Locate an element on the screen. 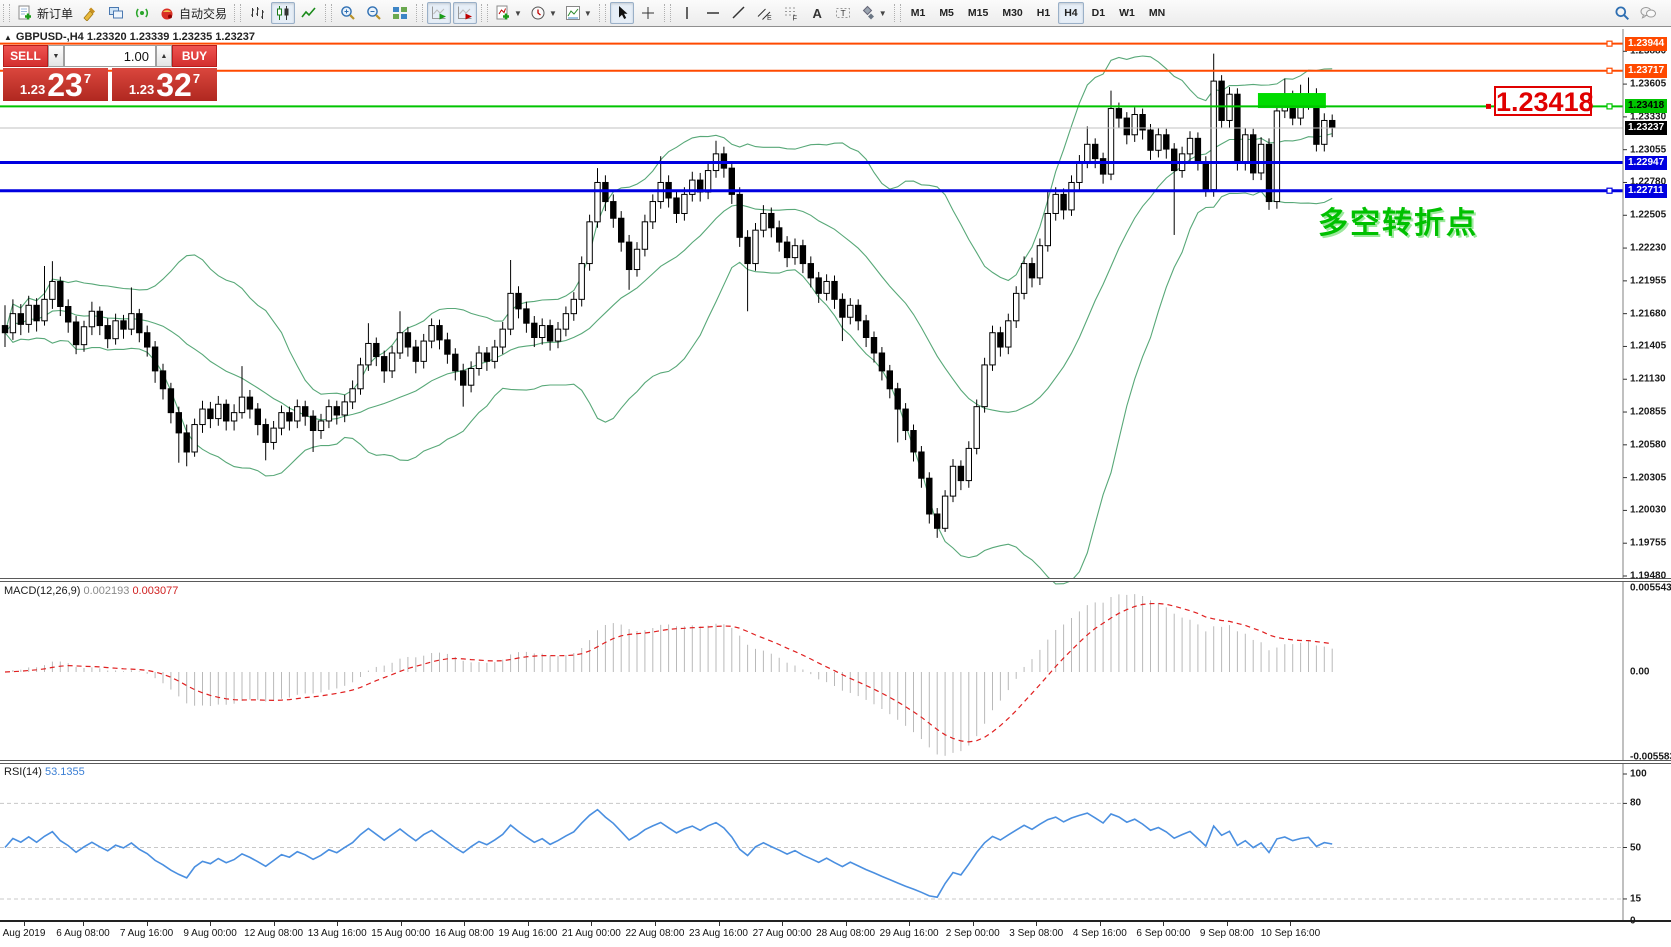 This screenshot has height=947, width=1671. buy-button: BUY is located at coordinates (194, 56).